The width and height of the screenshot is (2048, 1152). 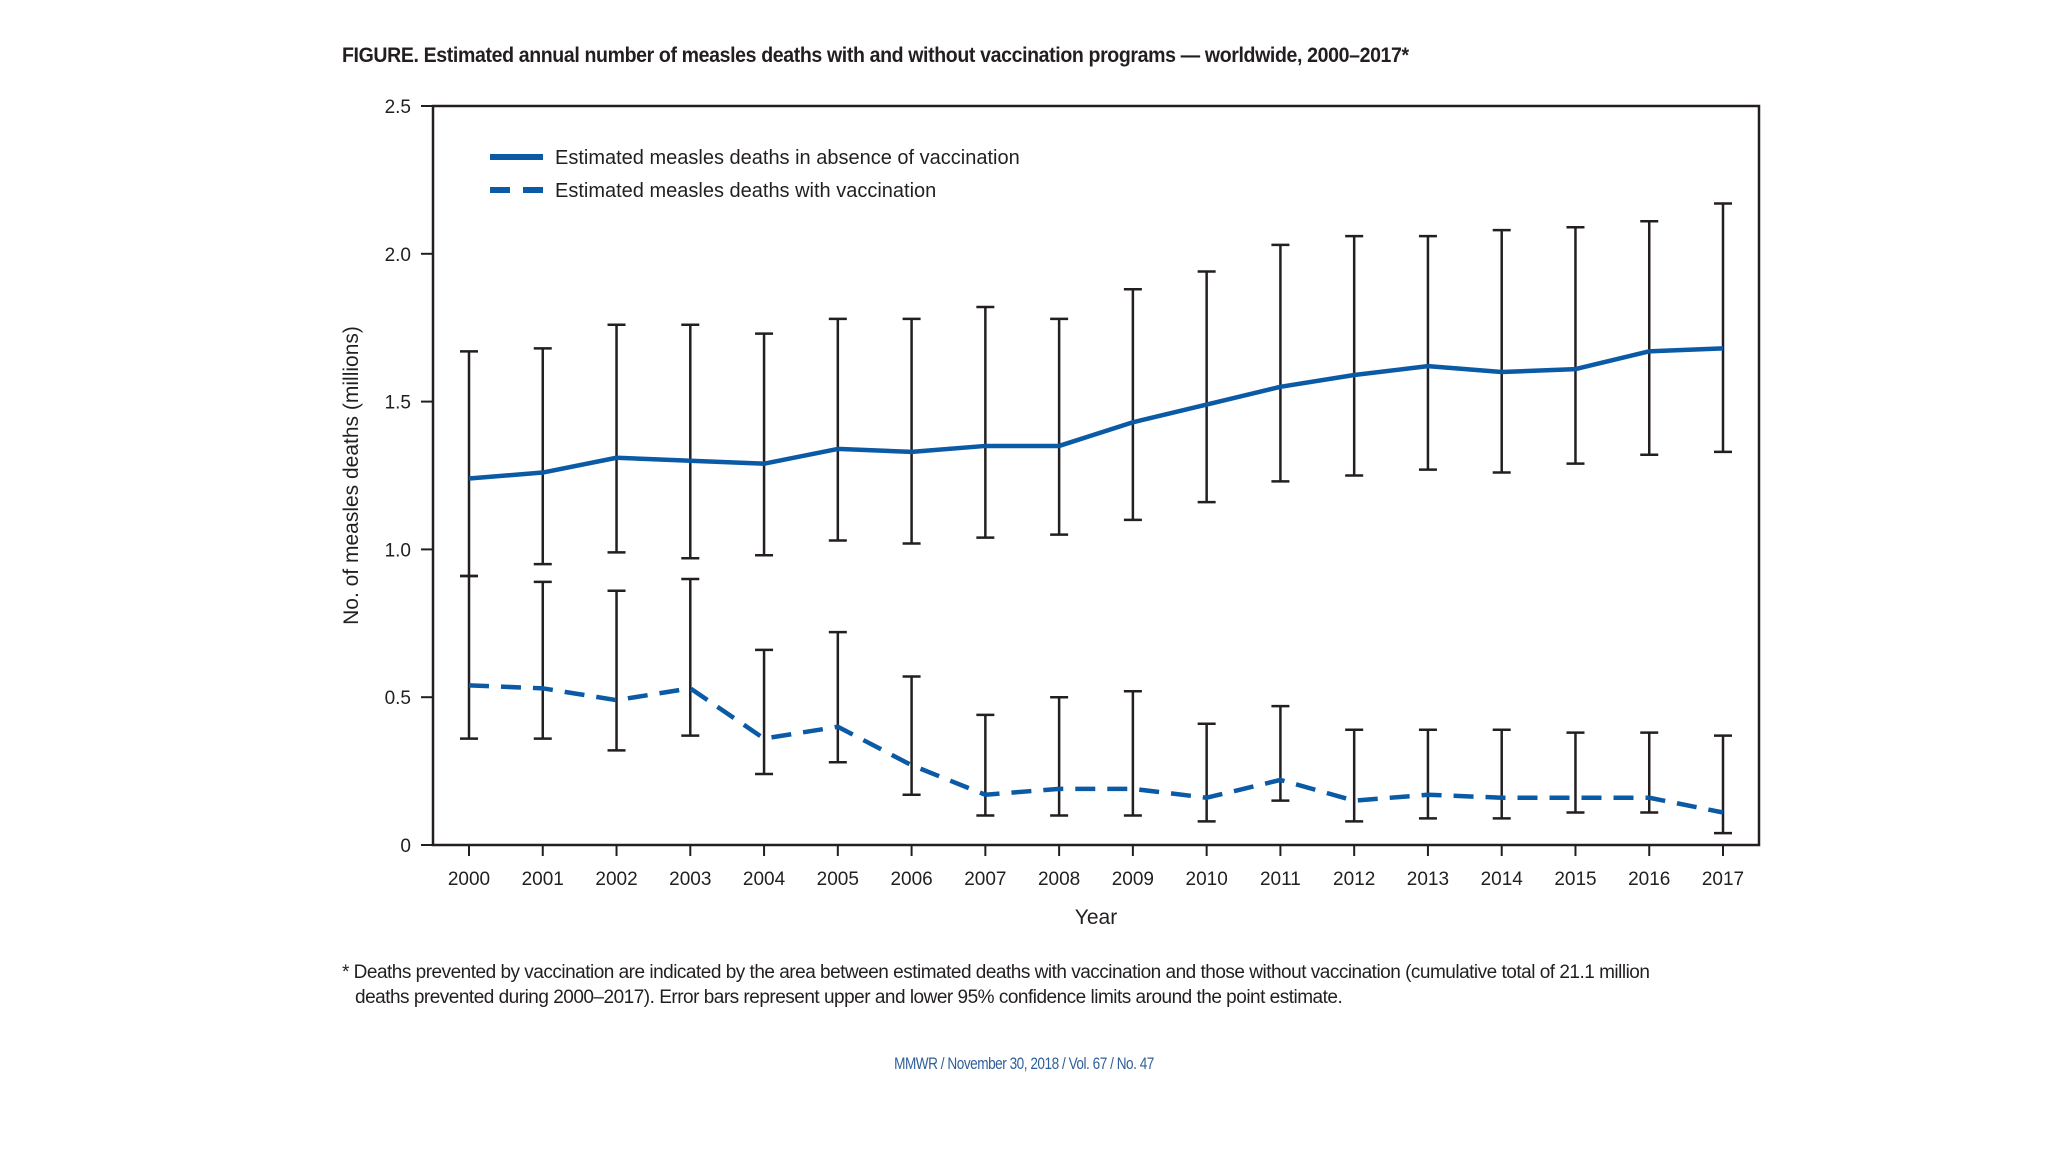 I want to click on x-tick-label: 2007, so click(x=985, y=879).